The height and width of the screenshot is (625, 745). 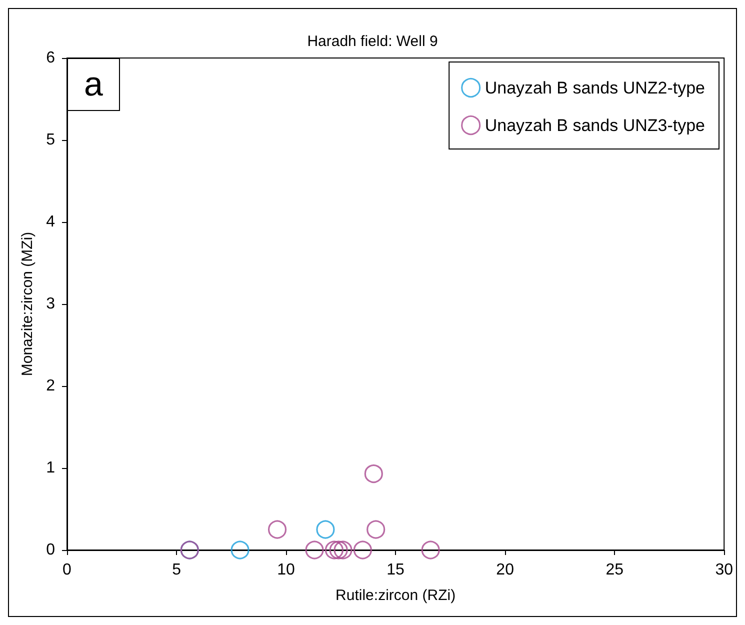 What do you see at coordinates (372, 41) in the screenshot?
I see `chart-title: Haradh field: Well 9` at bounding box center [372, 41].